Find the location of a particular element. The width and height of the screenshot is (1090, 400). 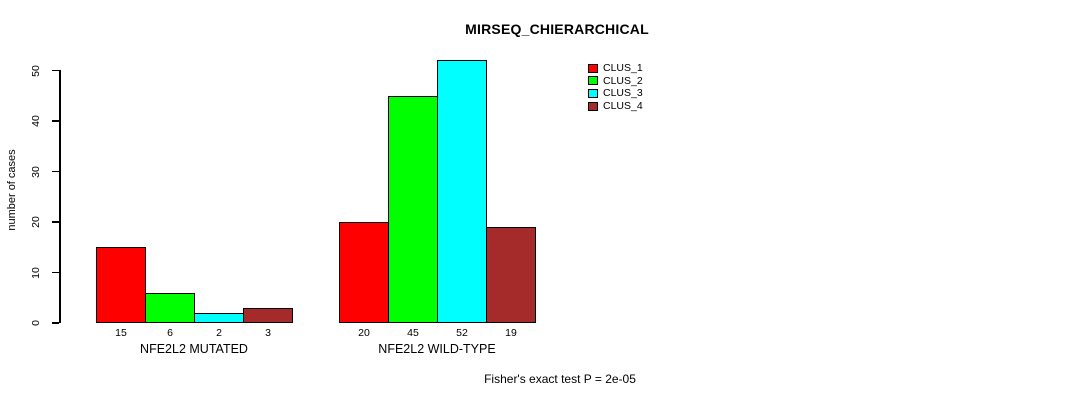

y-axis-label: number of cases is located at coordinates (12, 190).